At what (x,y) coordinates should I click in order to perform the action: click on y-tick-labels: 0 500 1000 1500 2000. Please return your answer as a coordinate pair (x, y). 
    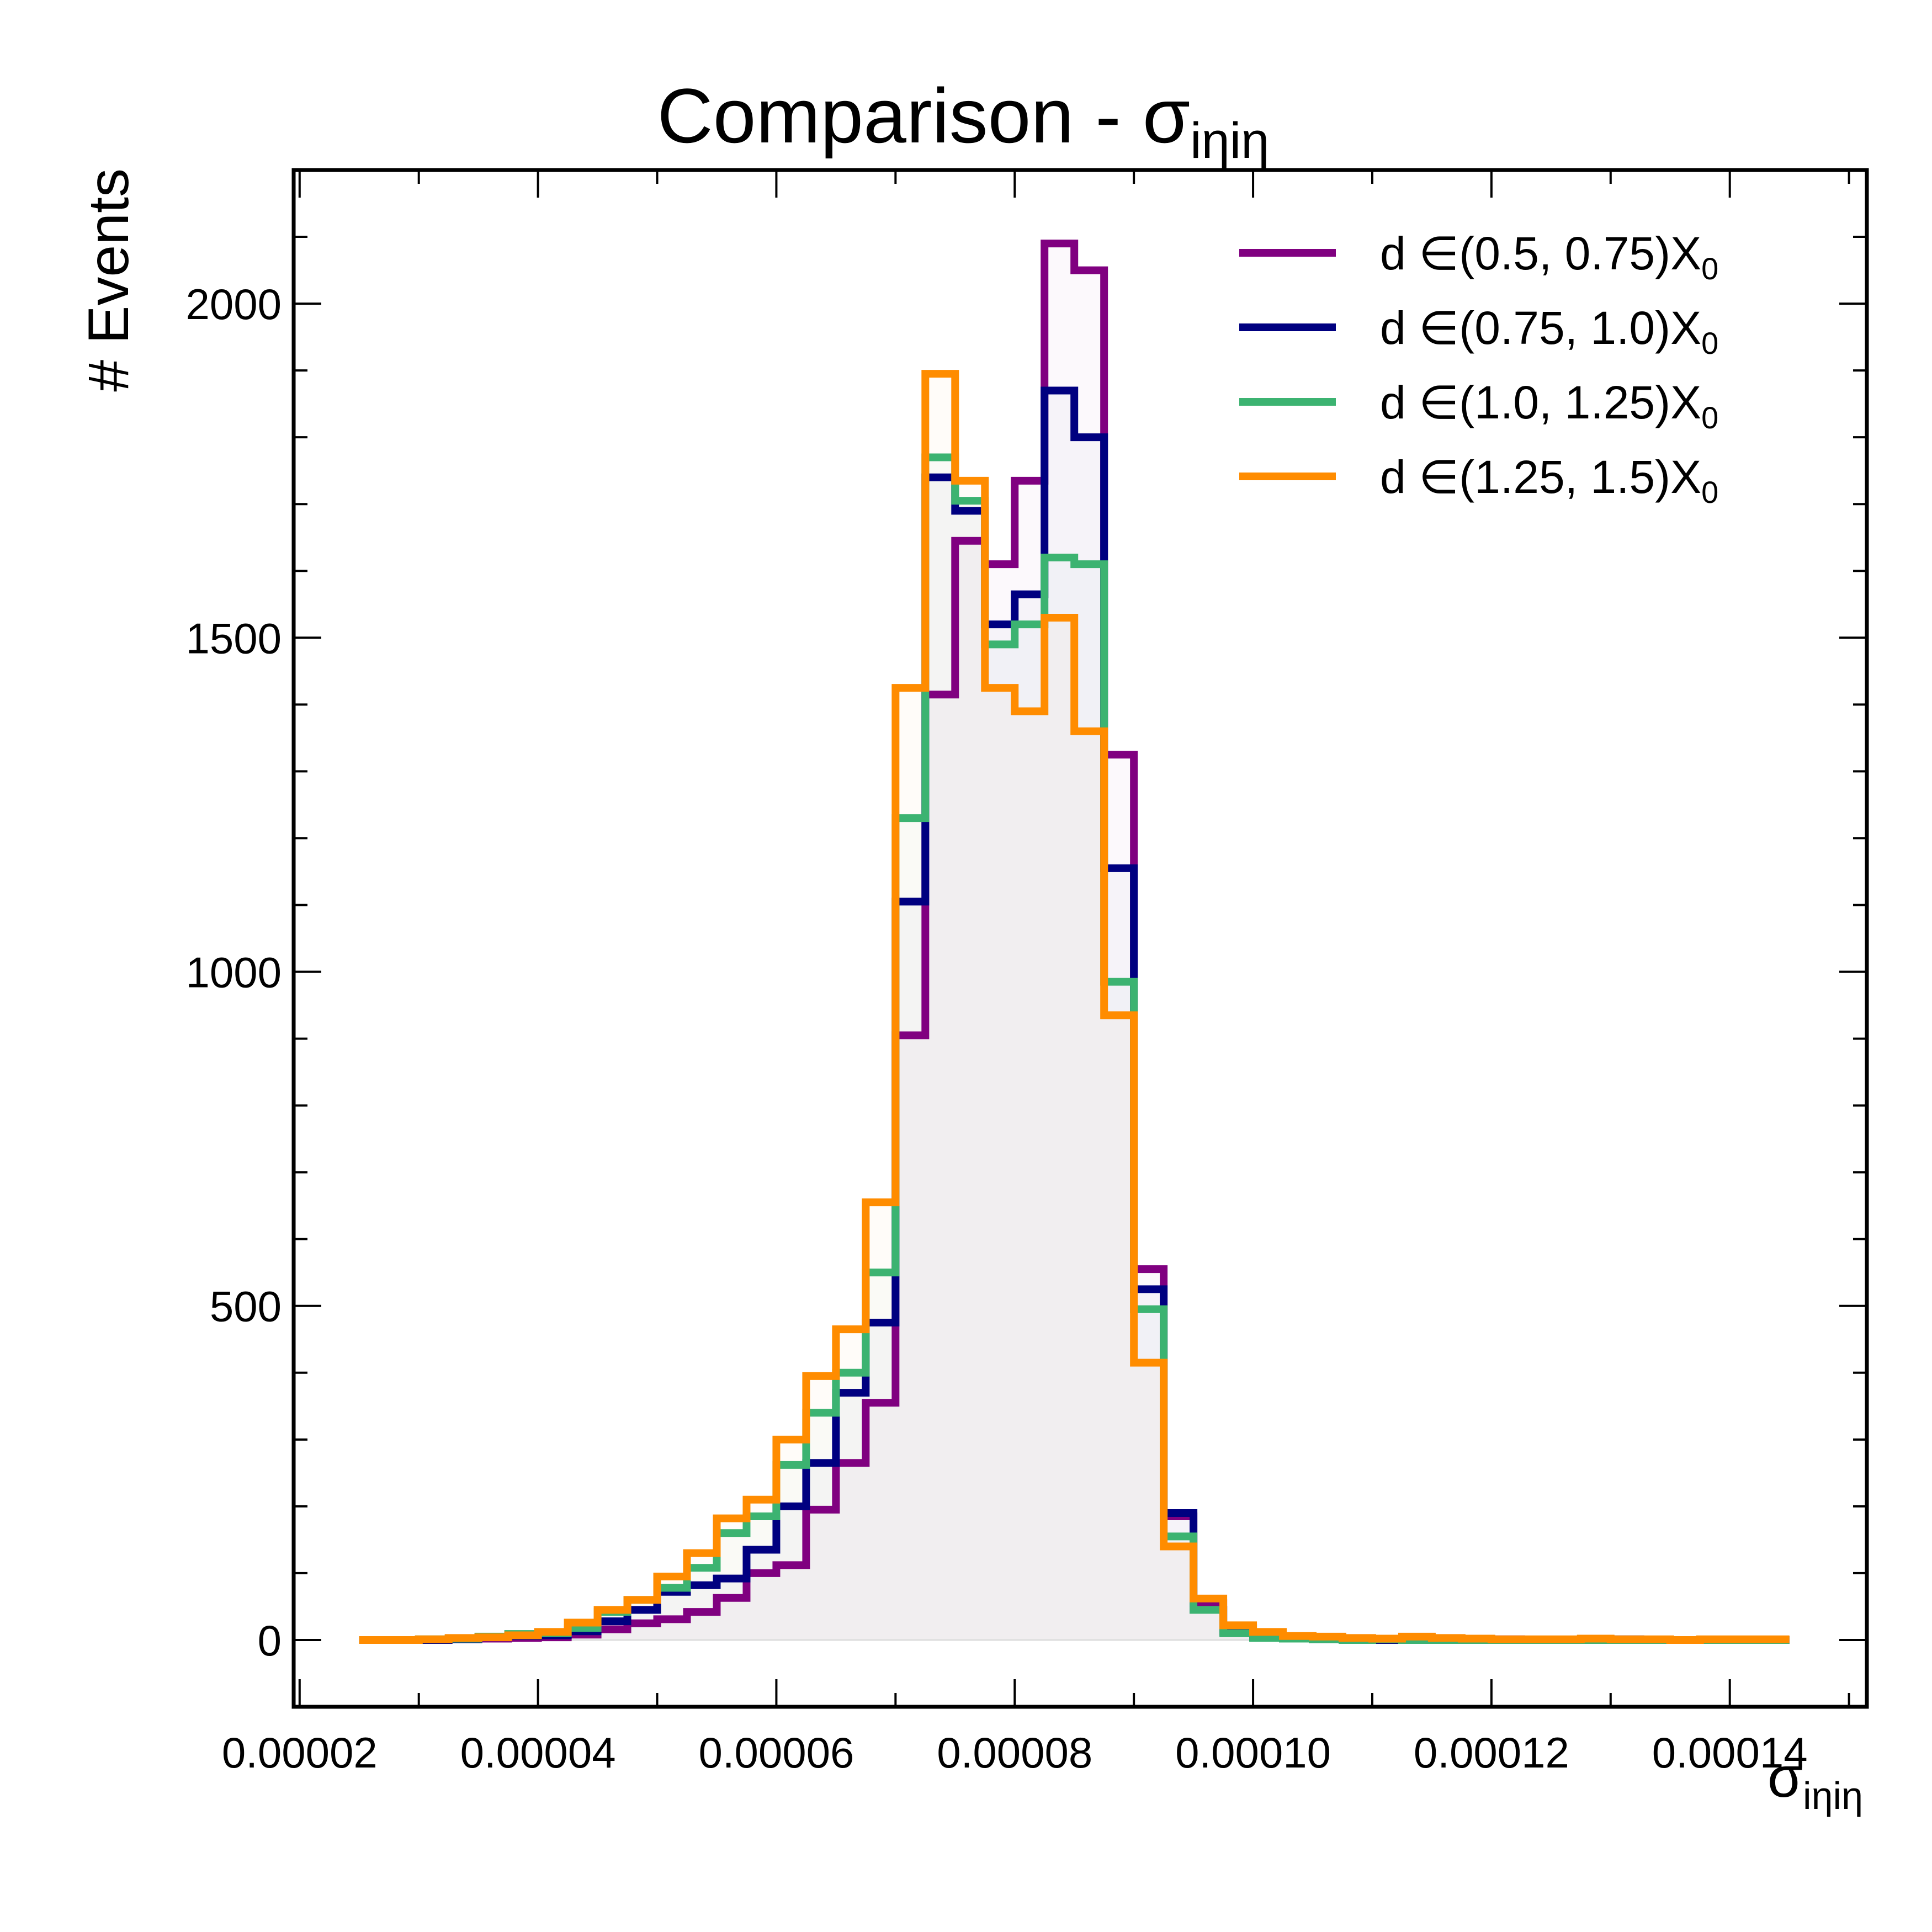
    Looking at the image, I should click on (234, 973).